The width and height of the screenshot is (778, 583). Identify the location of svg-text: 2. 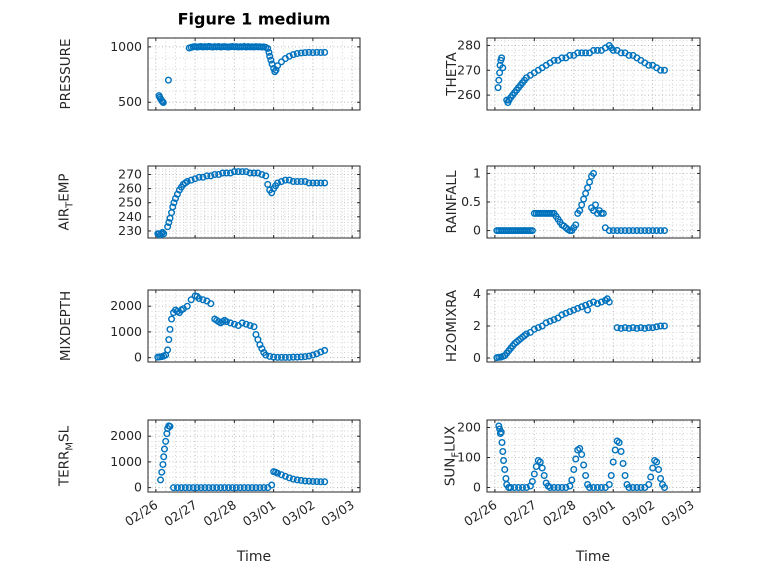
(477, 325).